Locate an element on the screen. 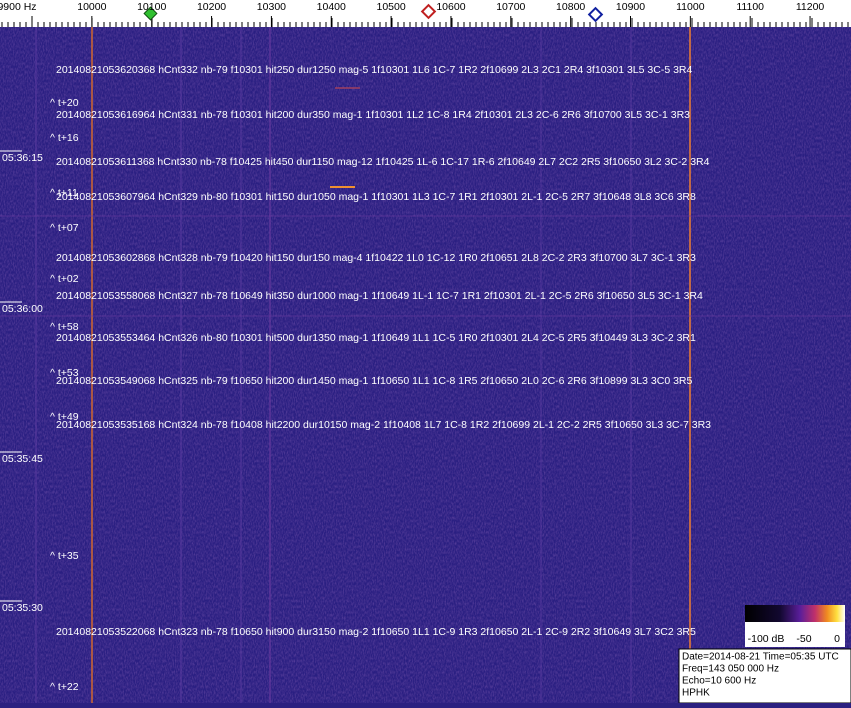 This screenshot has height=708, width=851. info-line: Date=2014-08-21 Time=05:35 UTC is located at coordinates (760, 657).